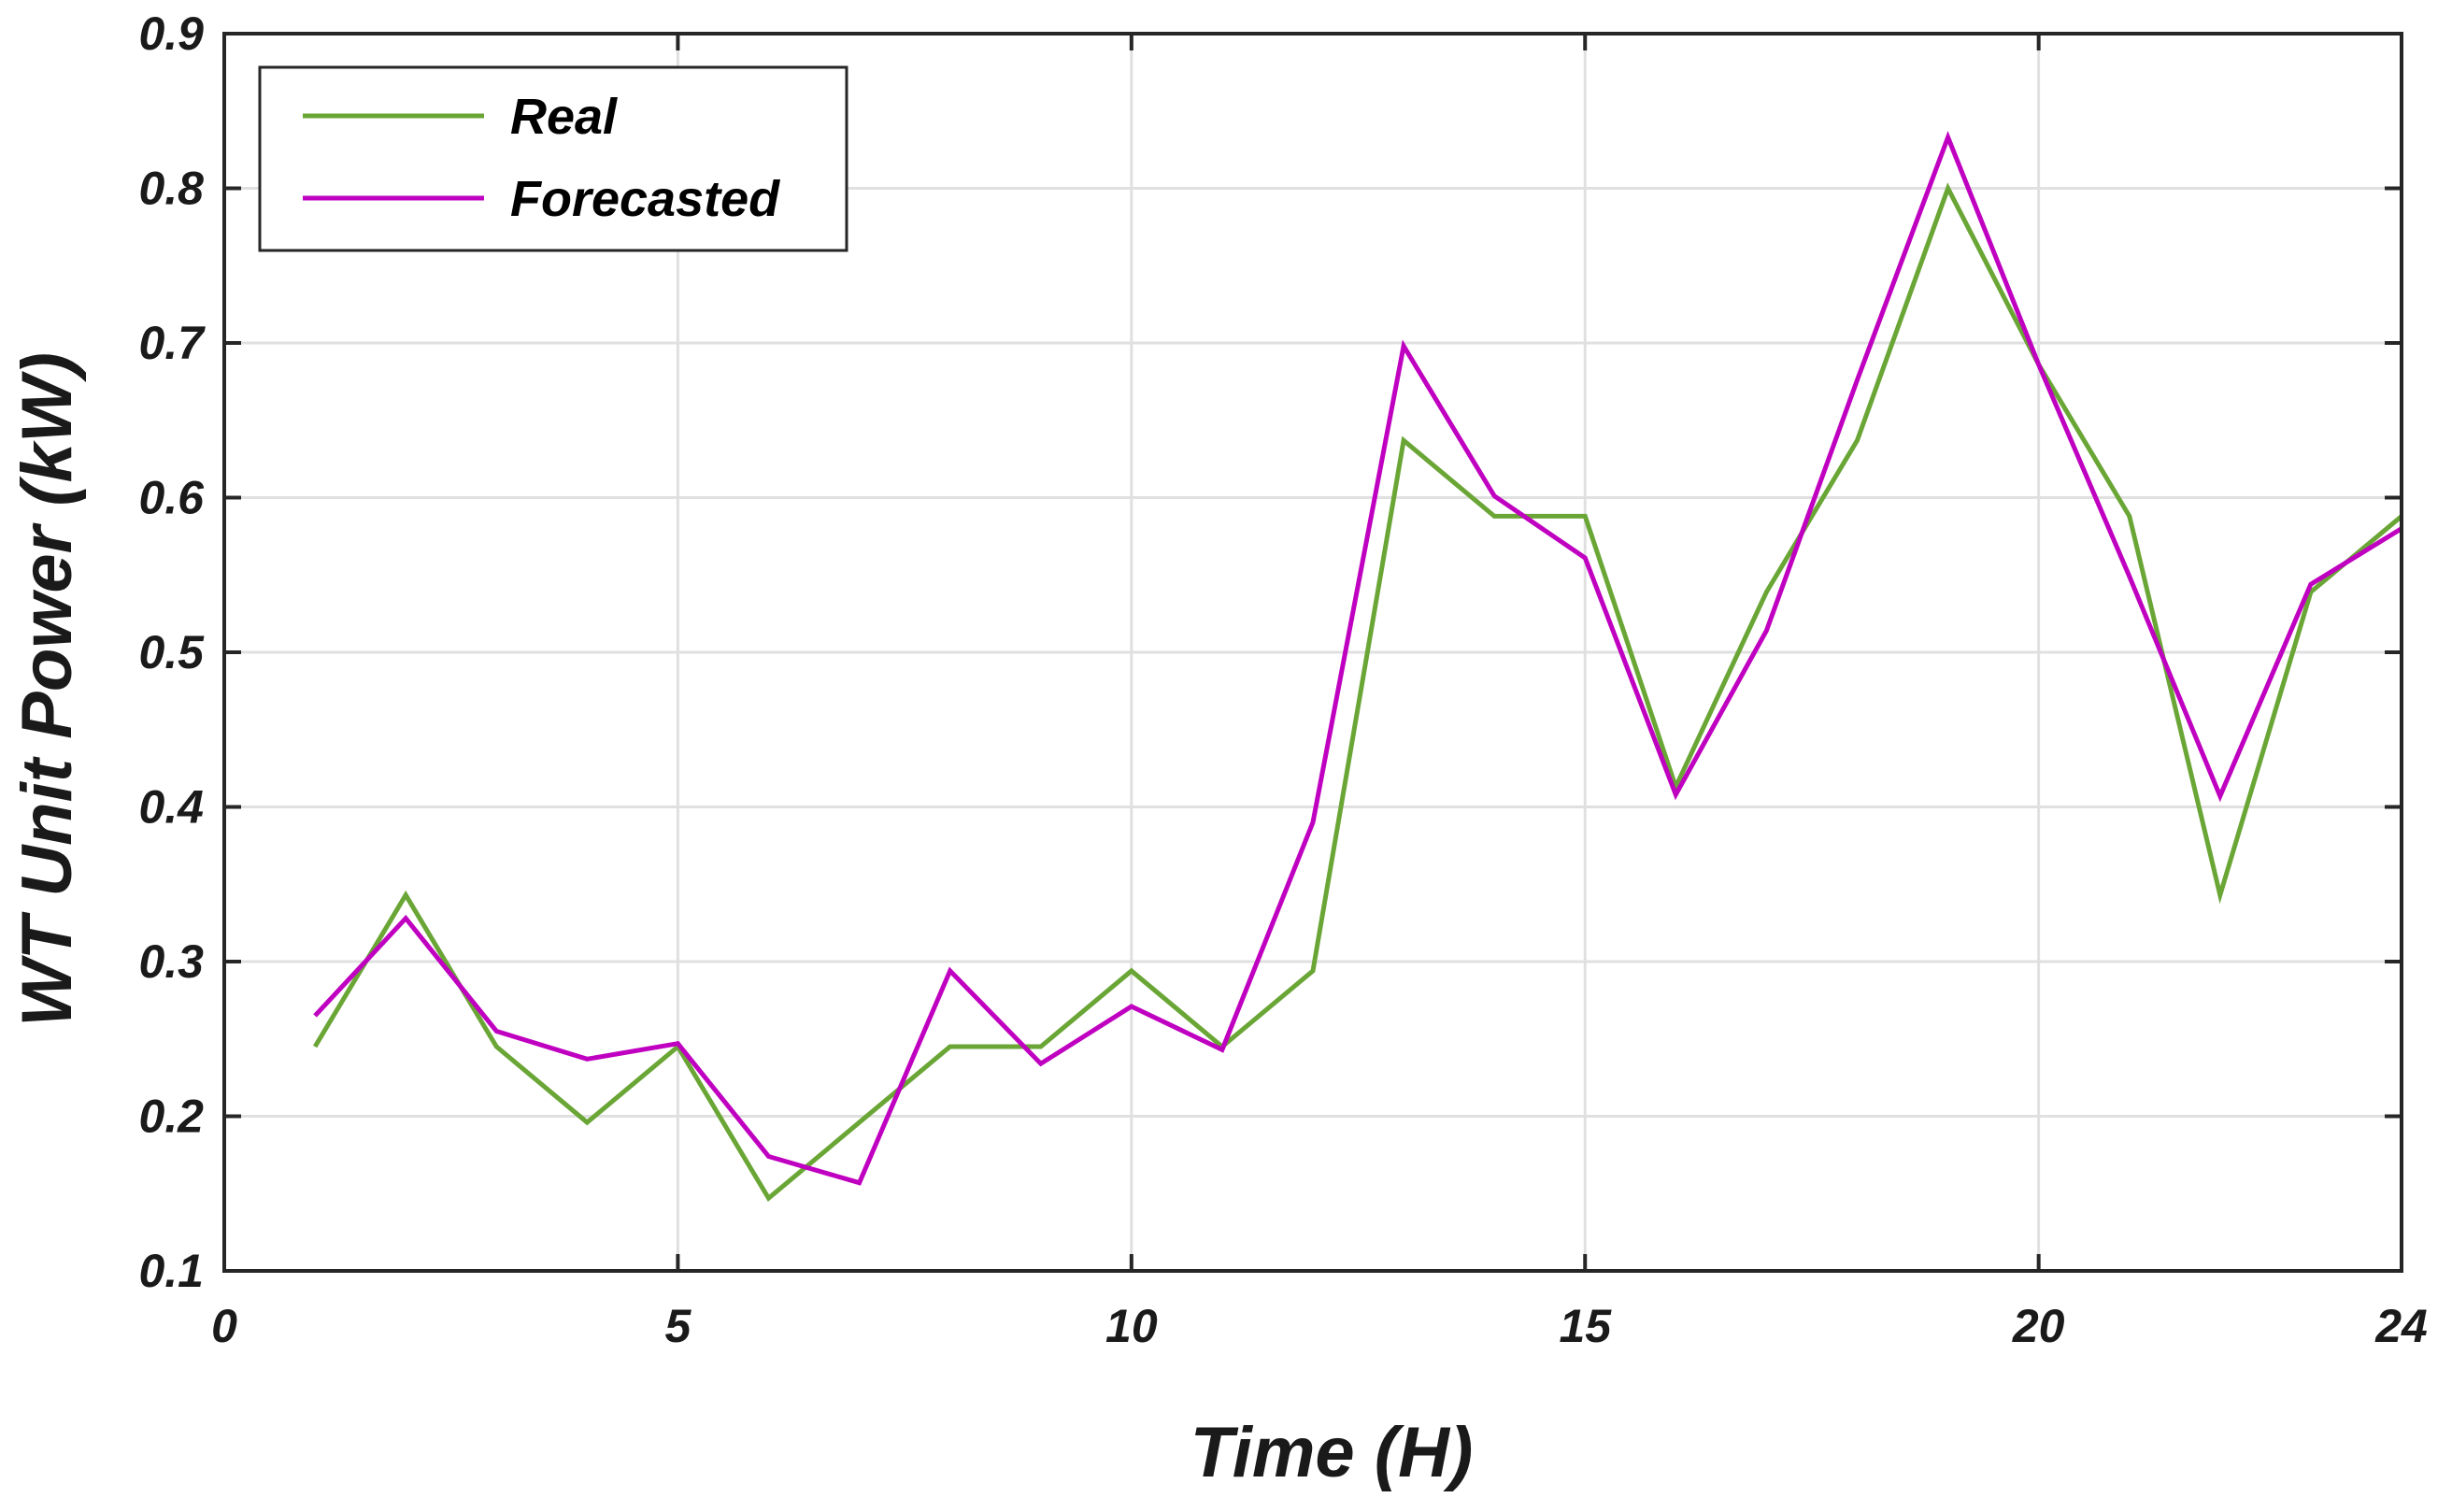 The width and height of the screenshot is (2452, 1512). What do you see at coordinates (564, 117) in the screenshot?
I see `legend-label-real: Real` at bounding box center [564, 117].